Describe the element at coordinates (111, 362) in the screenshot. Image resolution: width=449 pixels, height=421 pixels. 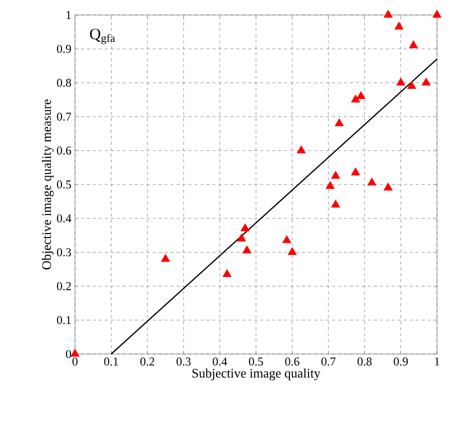
I see `x-tick-label: 0.1` at that location.